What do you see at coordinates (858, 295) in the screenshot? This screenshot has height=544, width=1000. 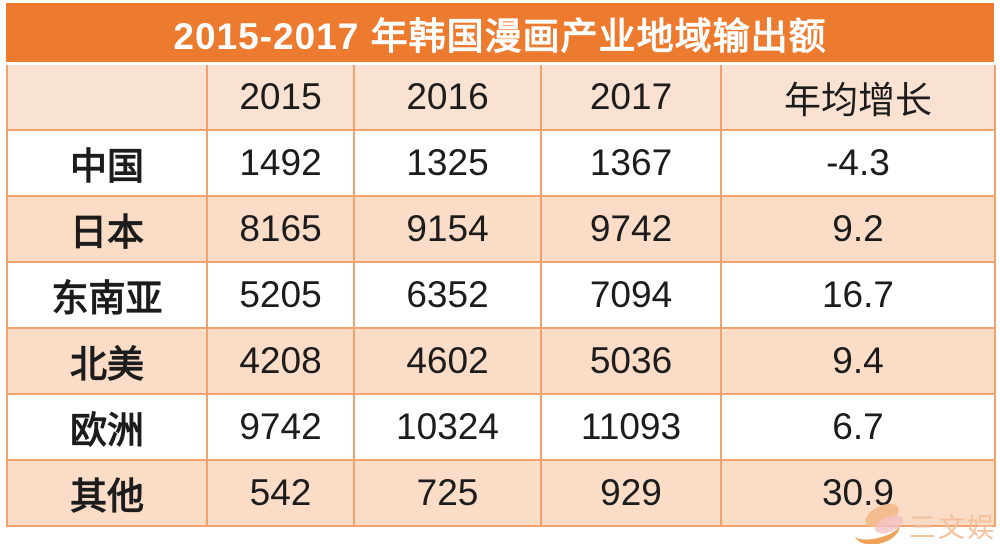 I see `cell-value: 16.7` at bounding box center [858, 295].